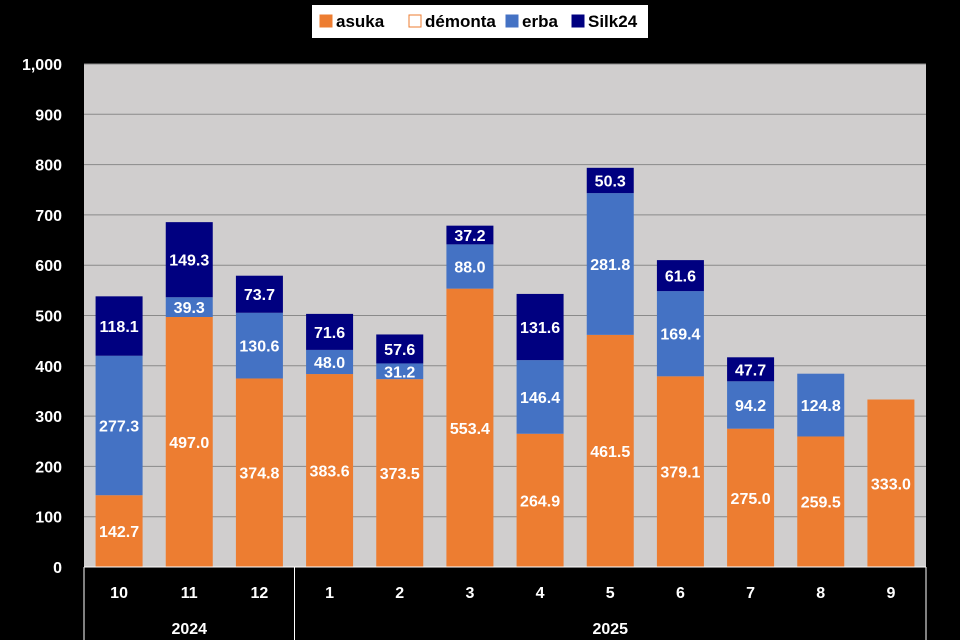  What do you see at coordinates (189, 629) in the screenshot?
I see `year-label: 2024` at bounding box center [189, 629].